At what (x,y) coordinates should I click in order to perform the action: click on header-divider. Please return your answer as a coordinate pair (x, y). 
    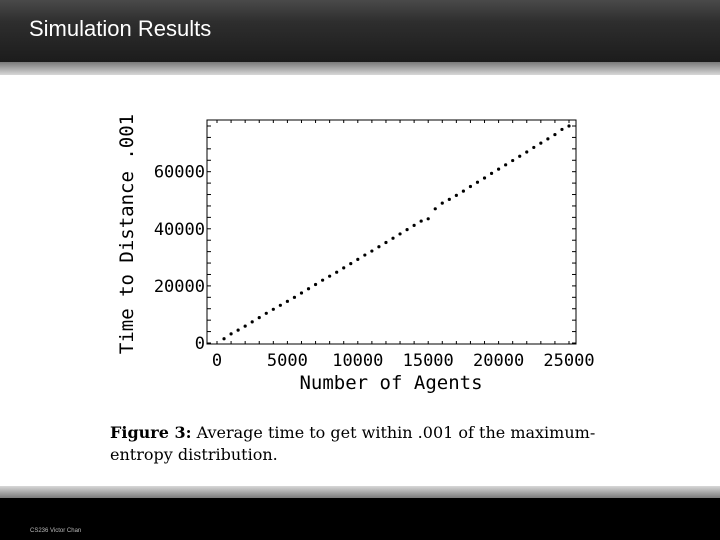
    Looking at the image, I should click on (360, 68).